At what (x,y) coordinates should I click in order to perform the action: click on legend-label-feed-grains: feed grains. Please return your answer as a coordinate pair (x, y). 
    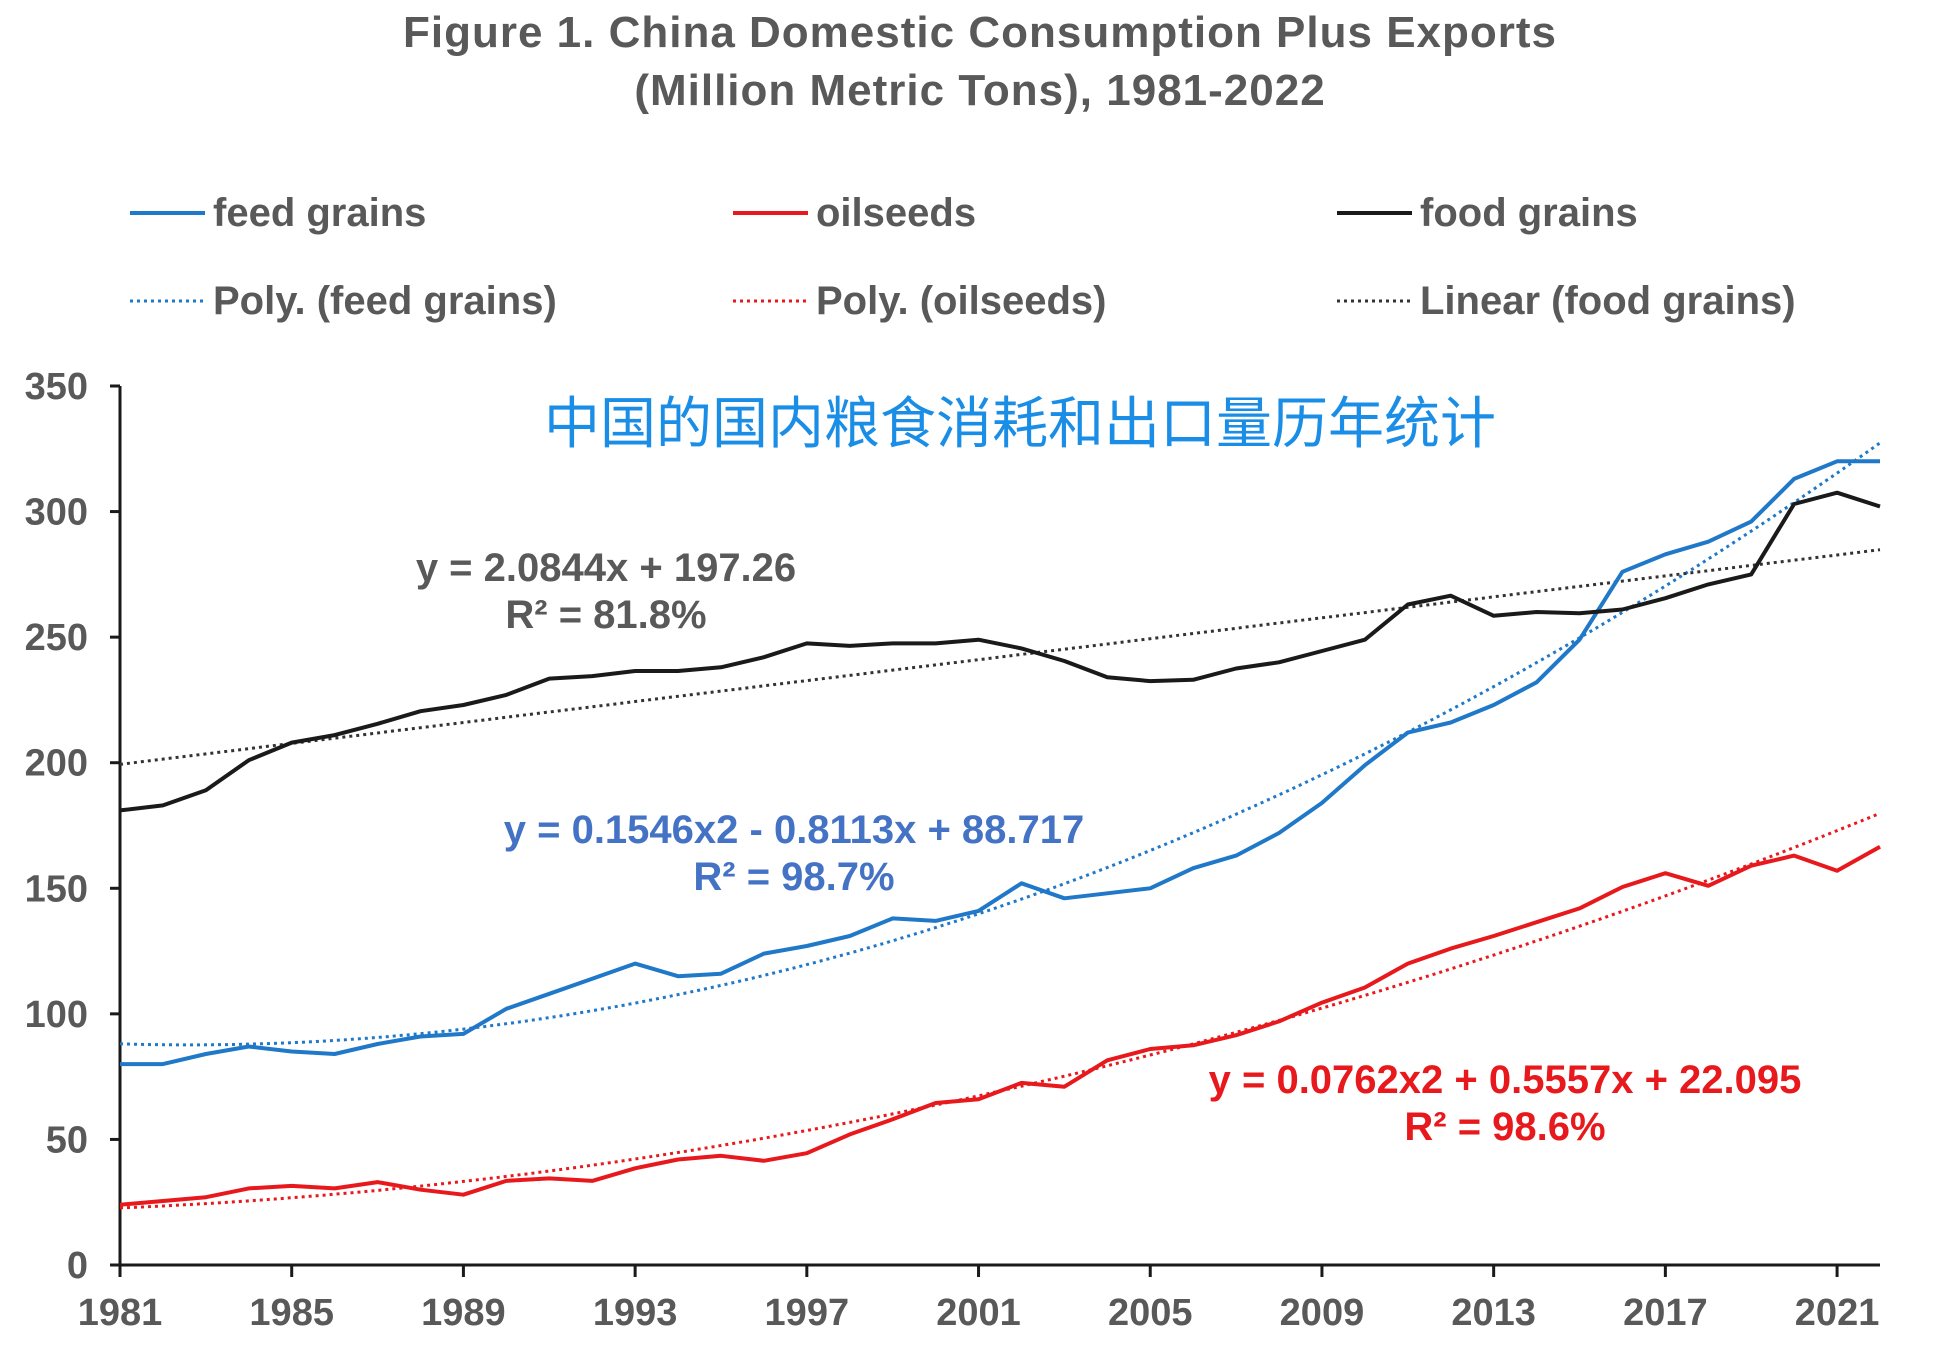
    Looking at the image, I should click on (319, 213).